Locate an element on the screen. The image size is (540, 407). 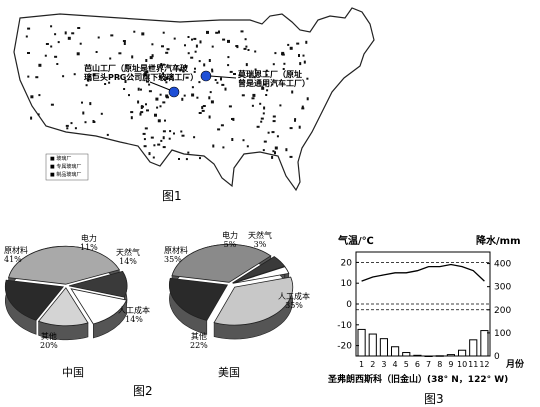
month-tick-label: 7 is located at coordinates (428, 364).